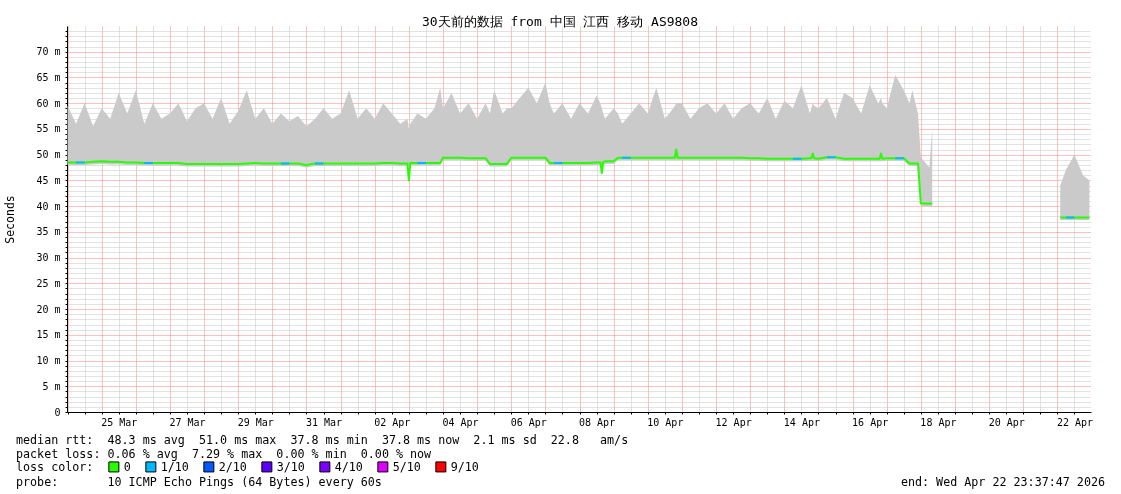 The height and width of the screenshot is (494, 1121). What do you see at coordinates (733, 422) in the screenshot?
I see `x-tick-label: 12 Apr` at bounding box center [733, 422].